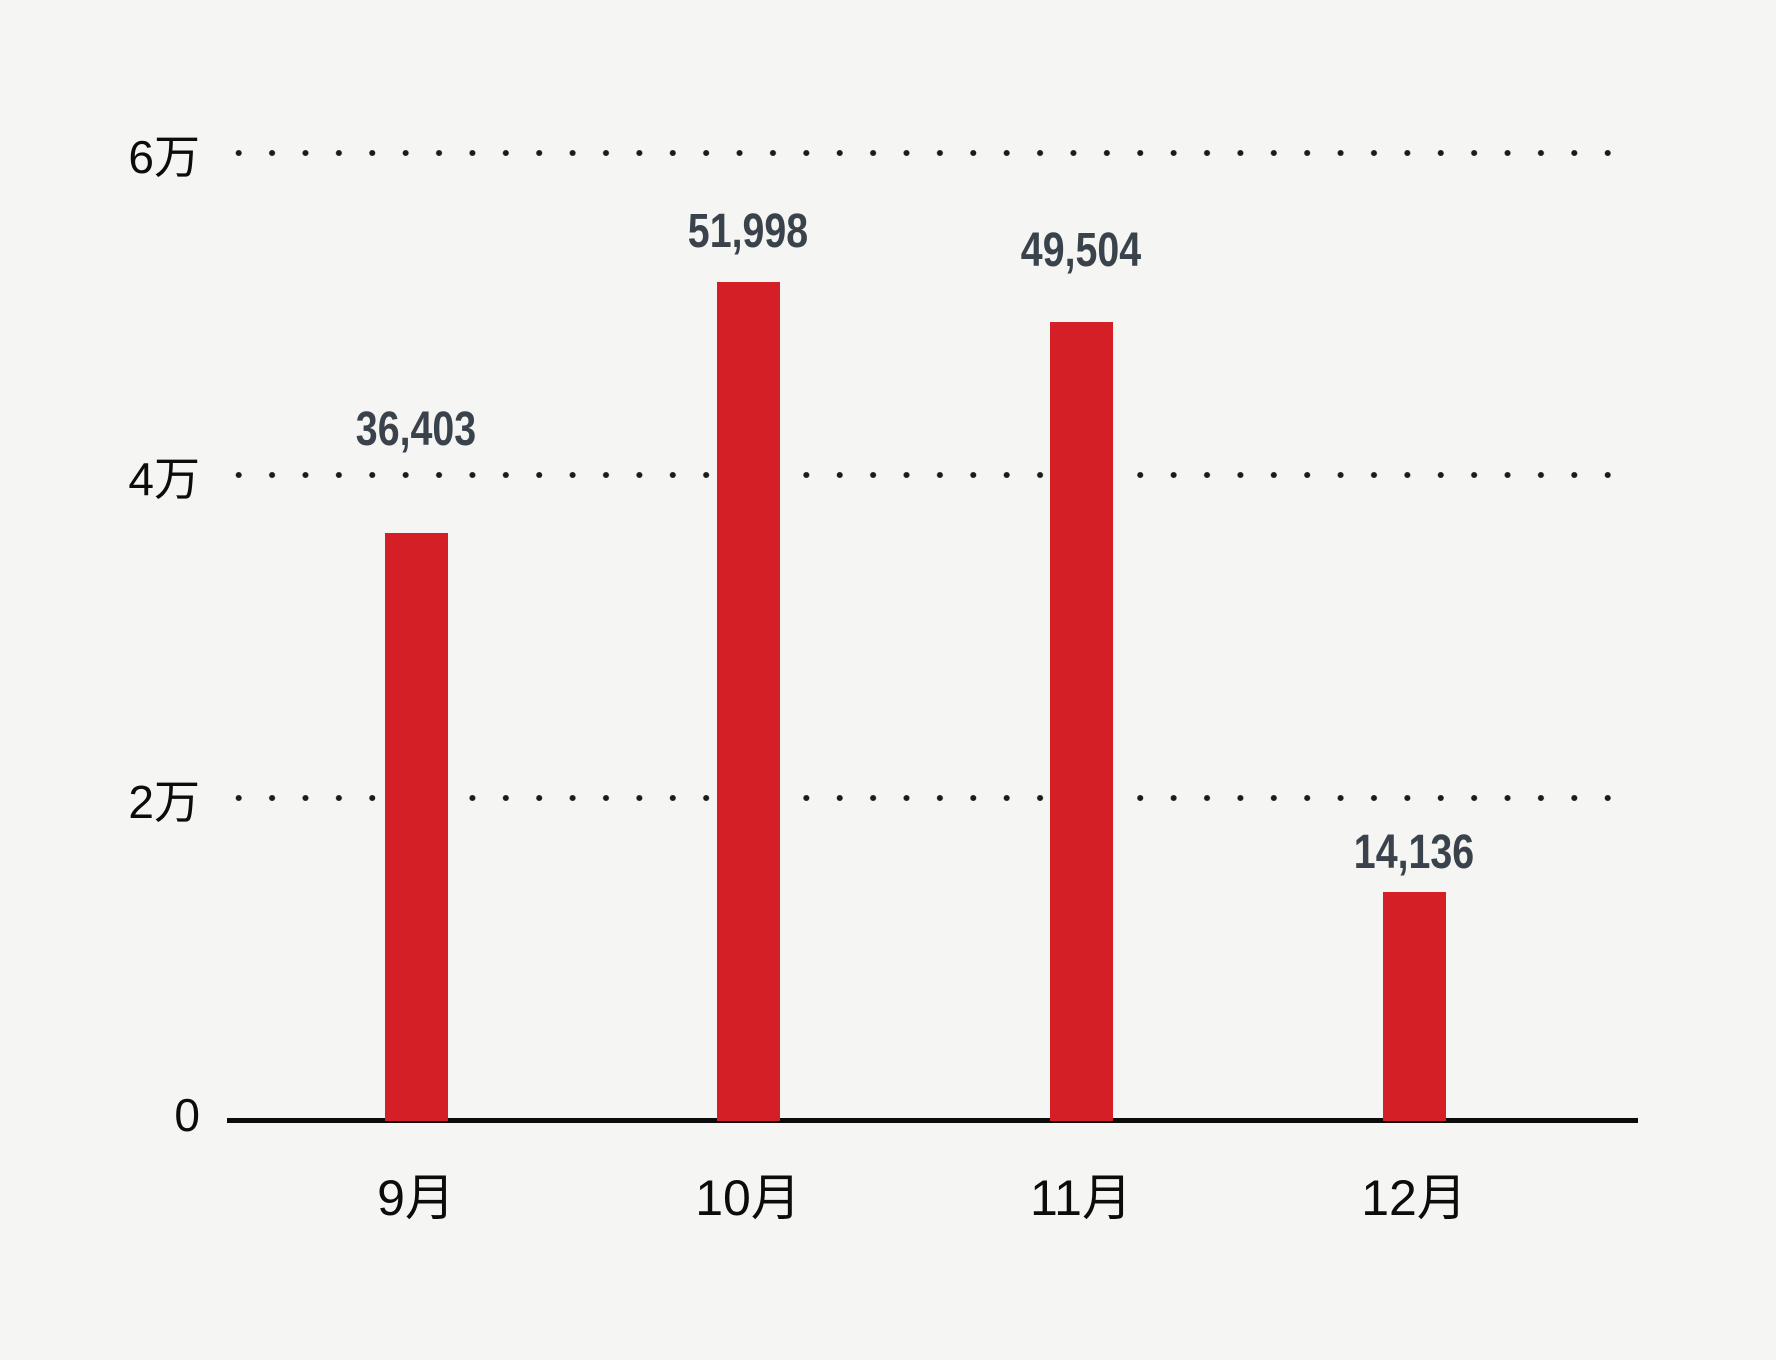 The height and width of the screenshot is (1360, 1776). I want to click on bar-11月, so click(1081, 721).